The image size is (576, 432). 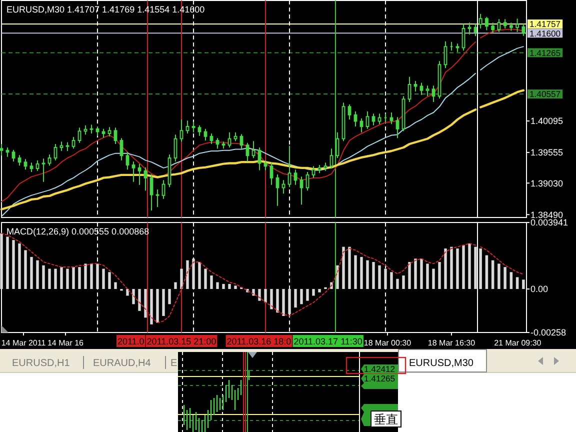 What do you see at coordinates (259, 341) in the screenshot?
I see `ref-line-label: 2011.03.16 18:0` at bounding box center [259, 341].